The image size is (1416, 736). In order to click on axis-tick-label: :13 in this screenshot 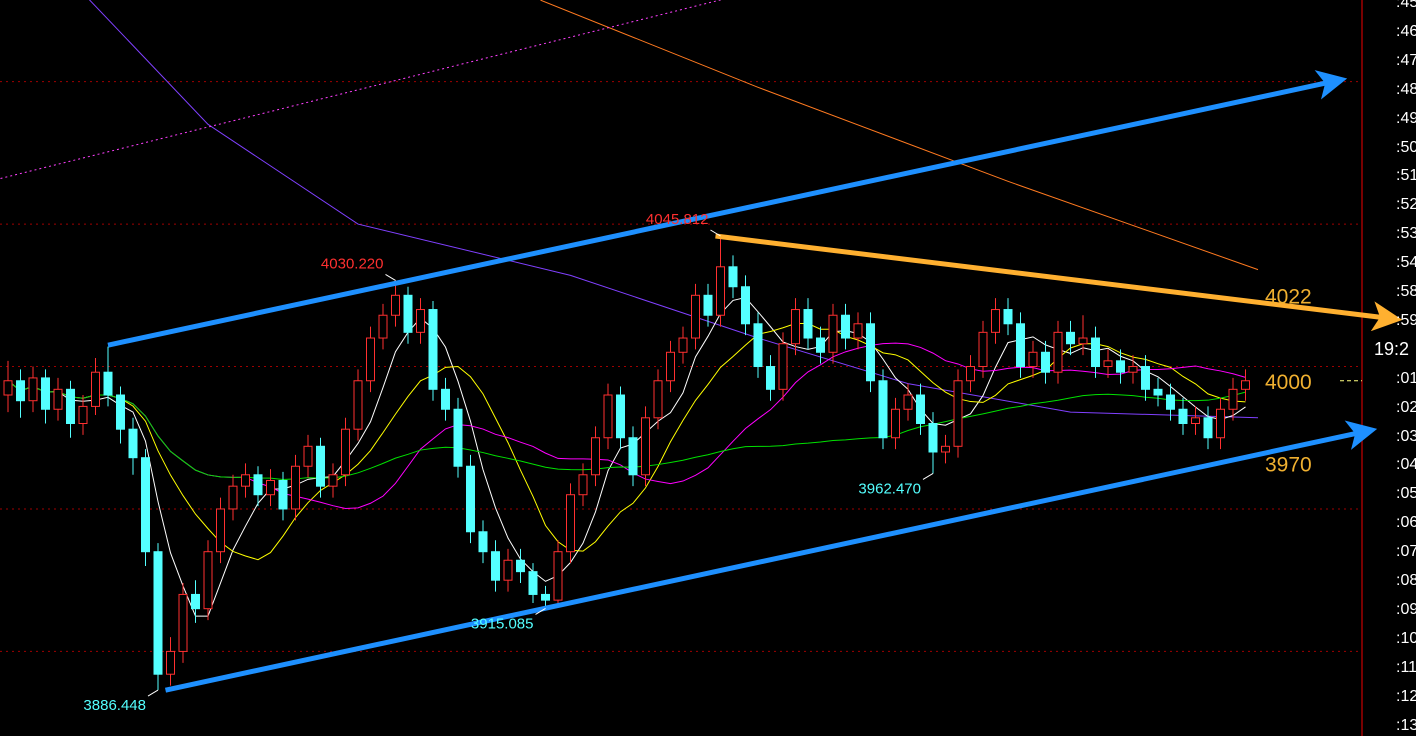, I will do `click(1406, 725)`.